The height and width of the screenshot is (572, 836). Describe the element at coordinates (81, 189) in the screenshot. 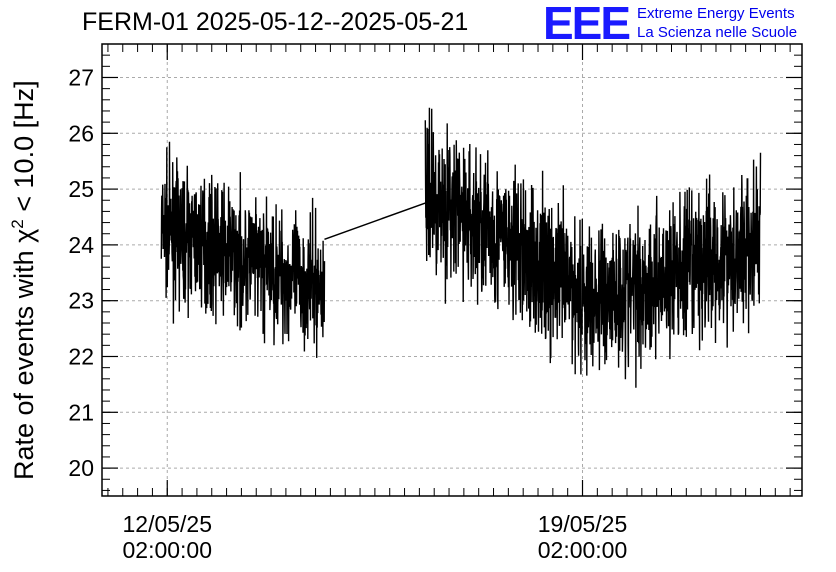

I see `y-tick-label: 25` at that location.